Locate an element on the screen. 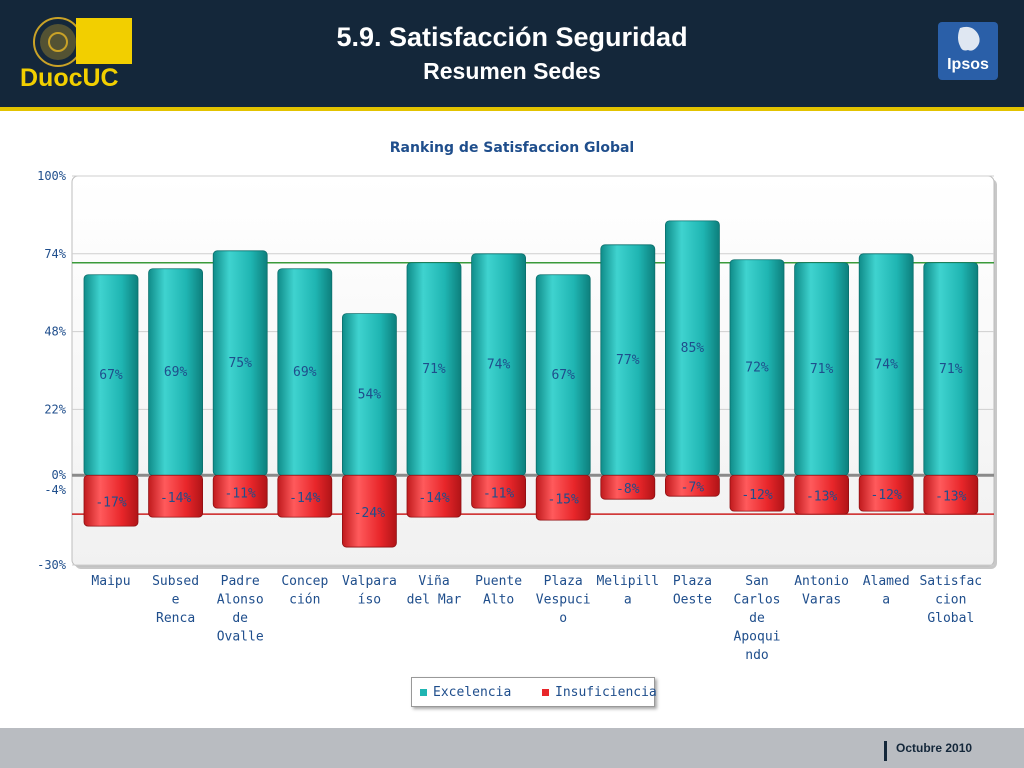 This screenshot has height=768, width=1024. data-label-insuficiencia: -7% is located at coordinates (693, 488).